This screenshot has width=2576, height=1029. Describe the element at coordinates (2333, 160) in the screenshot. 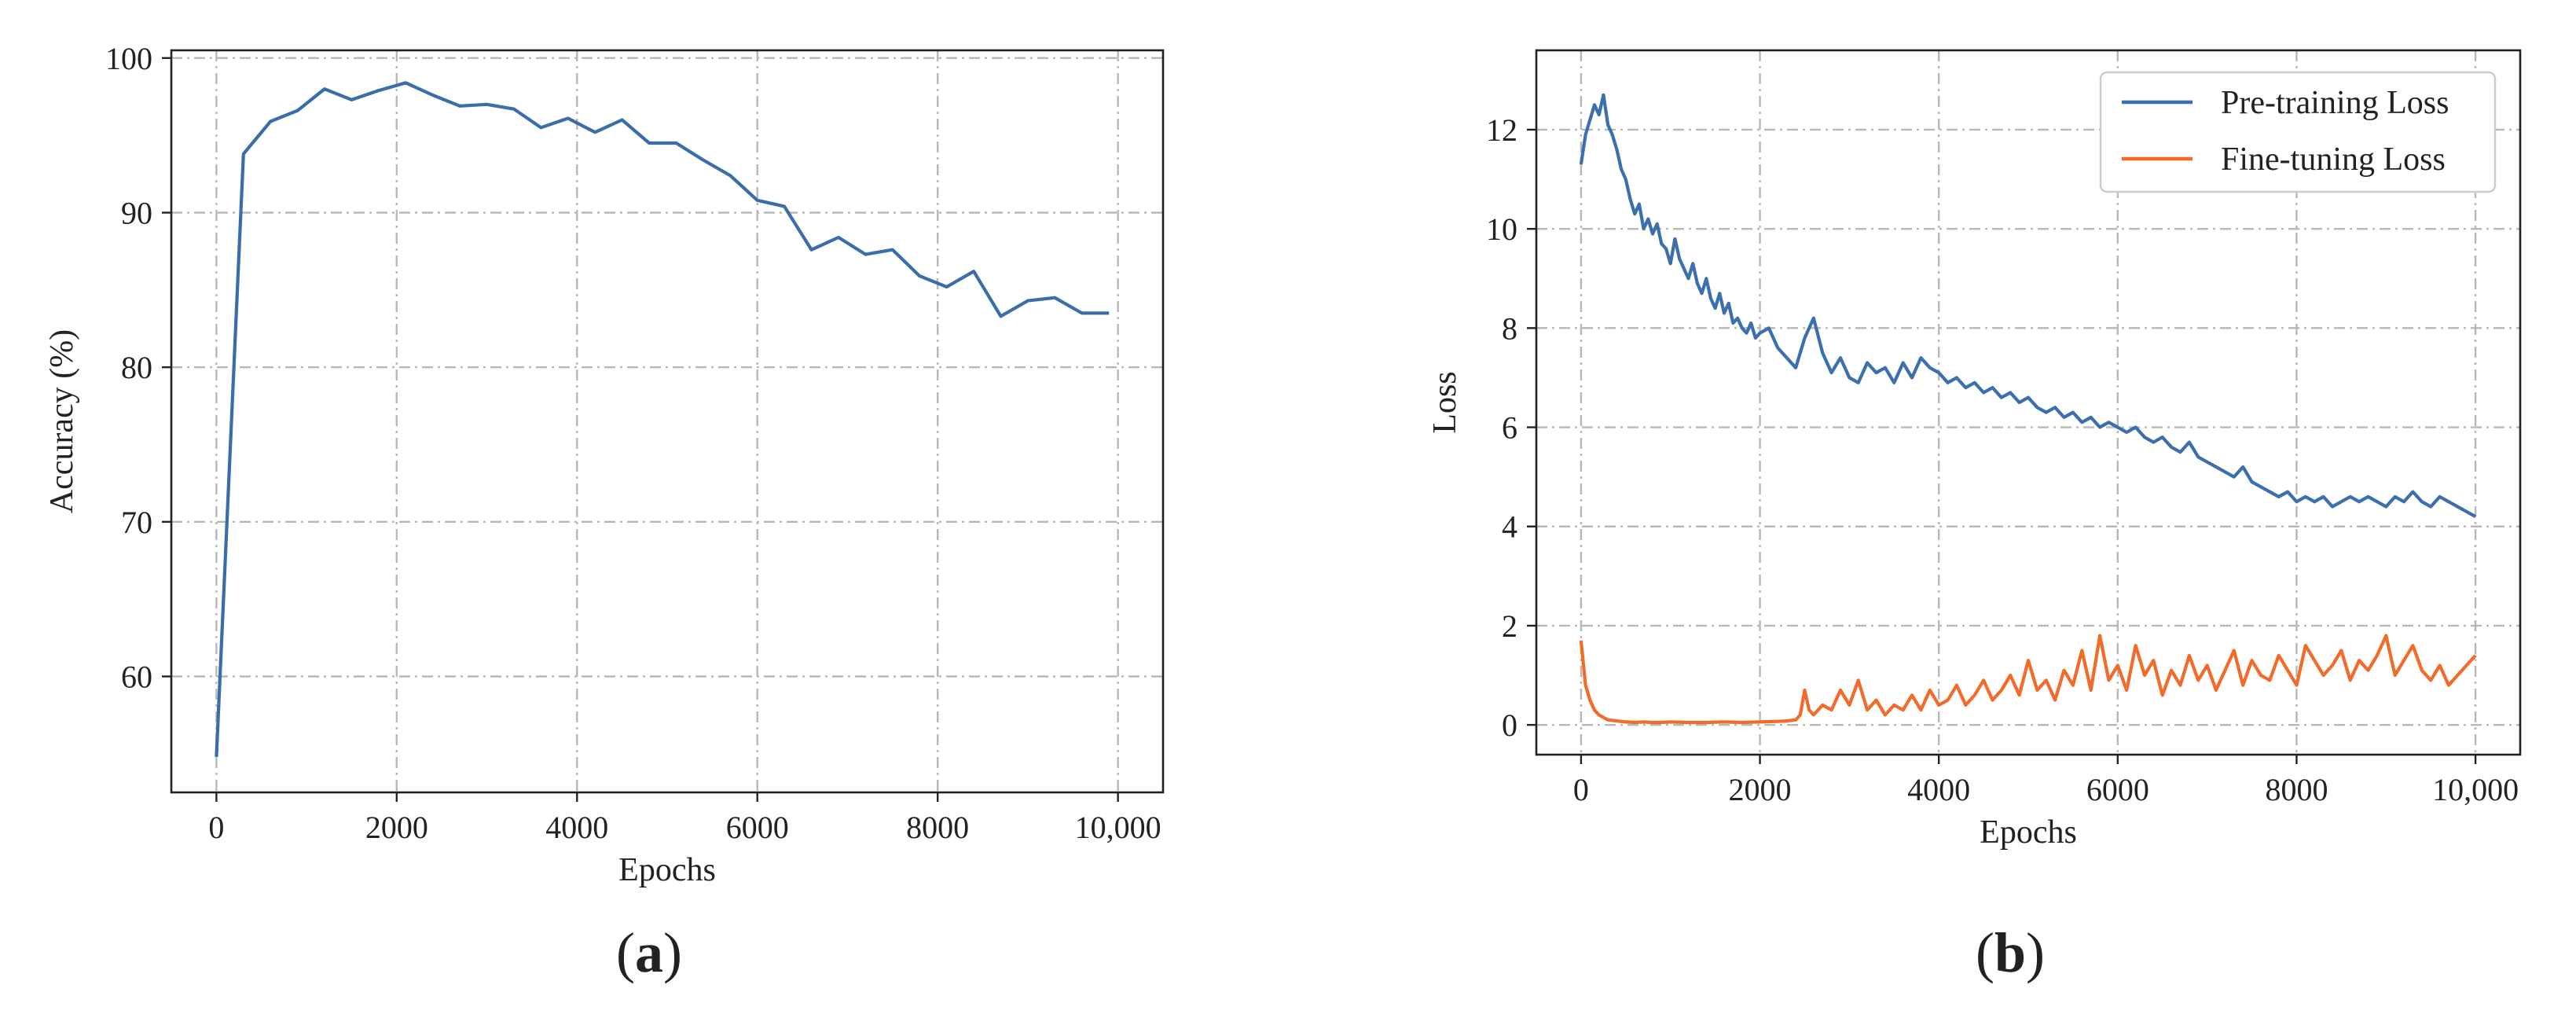

I see `legend-label-finetuning: Fine-tuning Loss` at that location.